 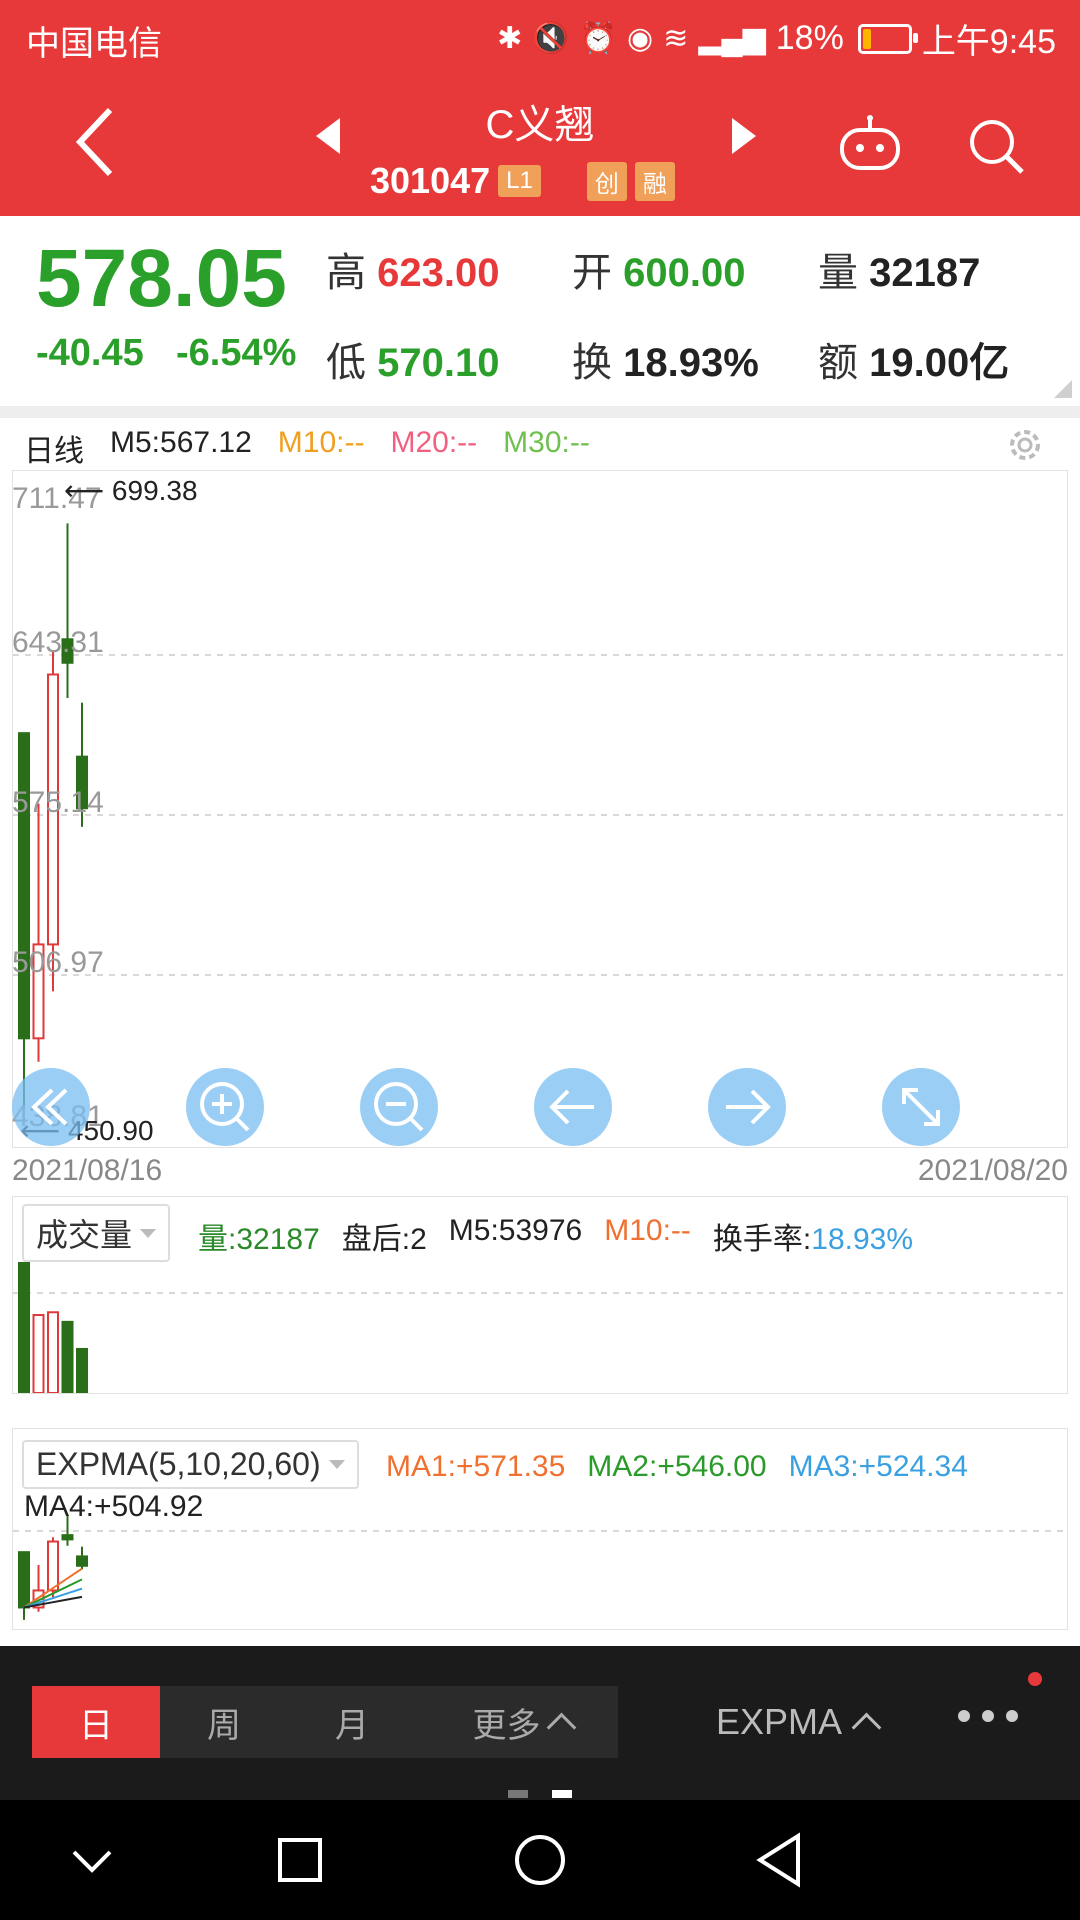 What do you see at coordinates (190, 1464) in the screenshot?
I see `indicator-select: EXPMA(5,10,20,60)` at bounding box center [190, 1464].